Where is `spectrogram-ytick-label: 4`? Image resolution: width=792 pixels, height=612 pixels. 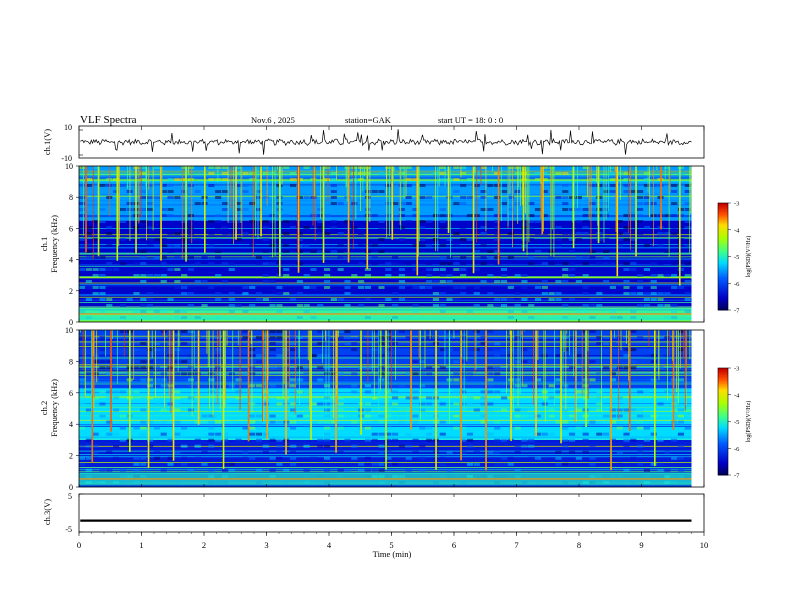 spectrogram-ytick-label: 4 is located at coordinates (71, 424).